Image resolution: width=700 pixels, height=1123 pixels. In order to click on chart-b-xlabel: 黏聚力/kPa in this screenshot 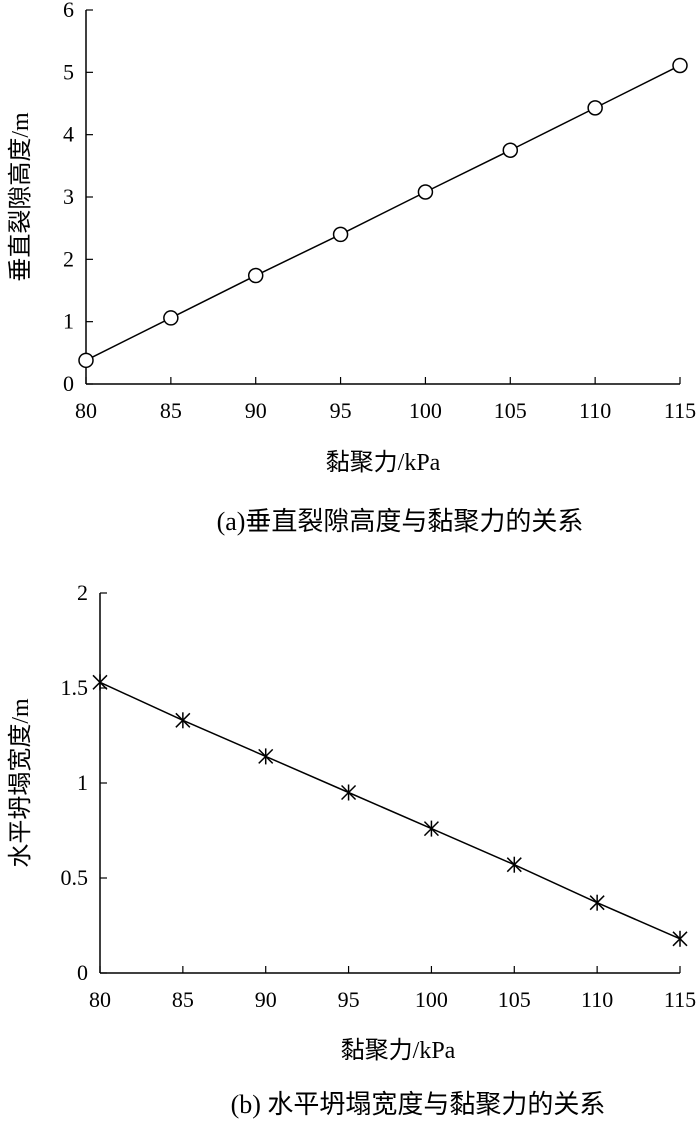, I will do `click(398, 1050)`.